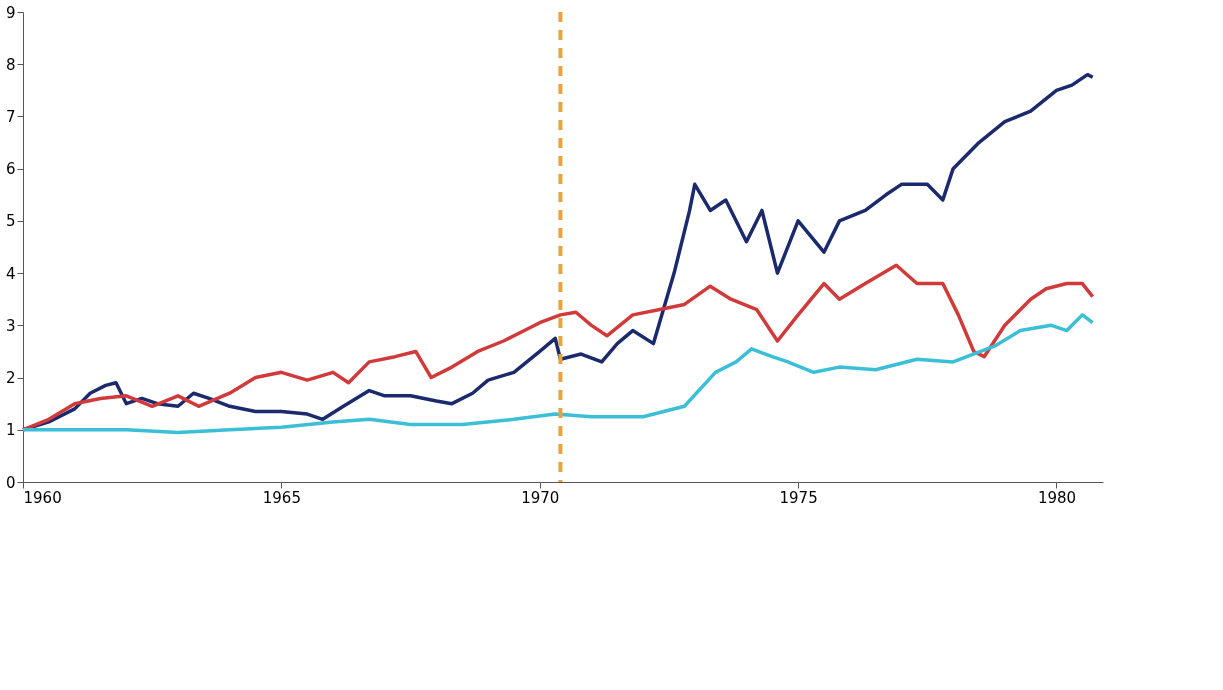  I want to click on x-tick-label: 1970, so click(540, 497).